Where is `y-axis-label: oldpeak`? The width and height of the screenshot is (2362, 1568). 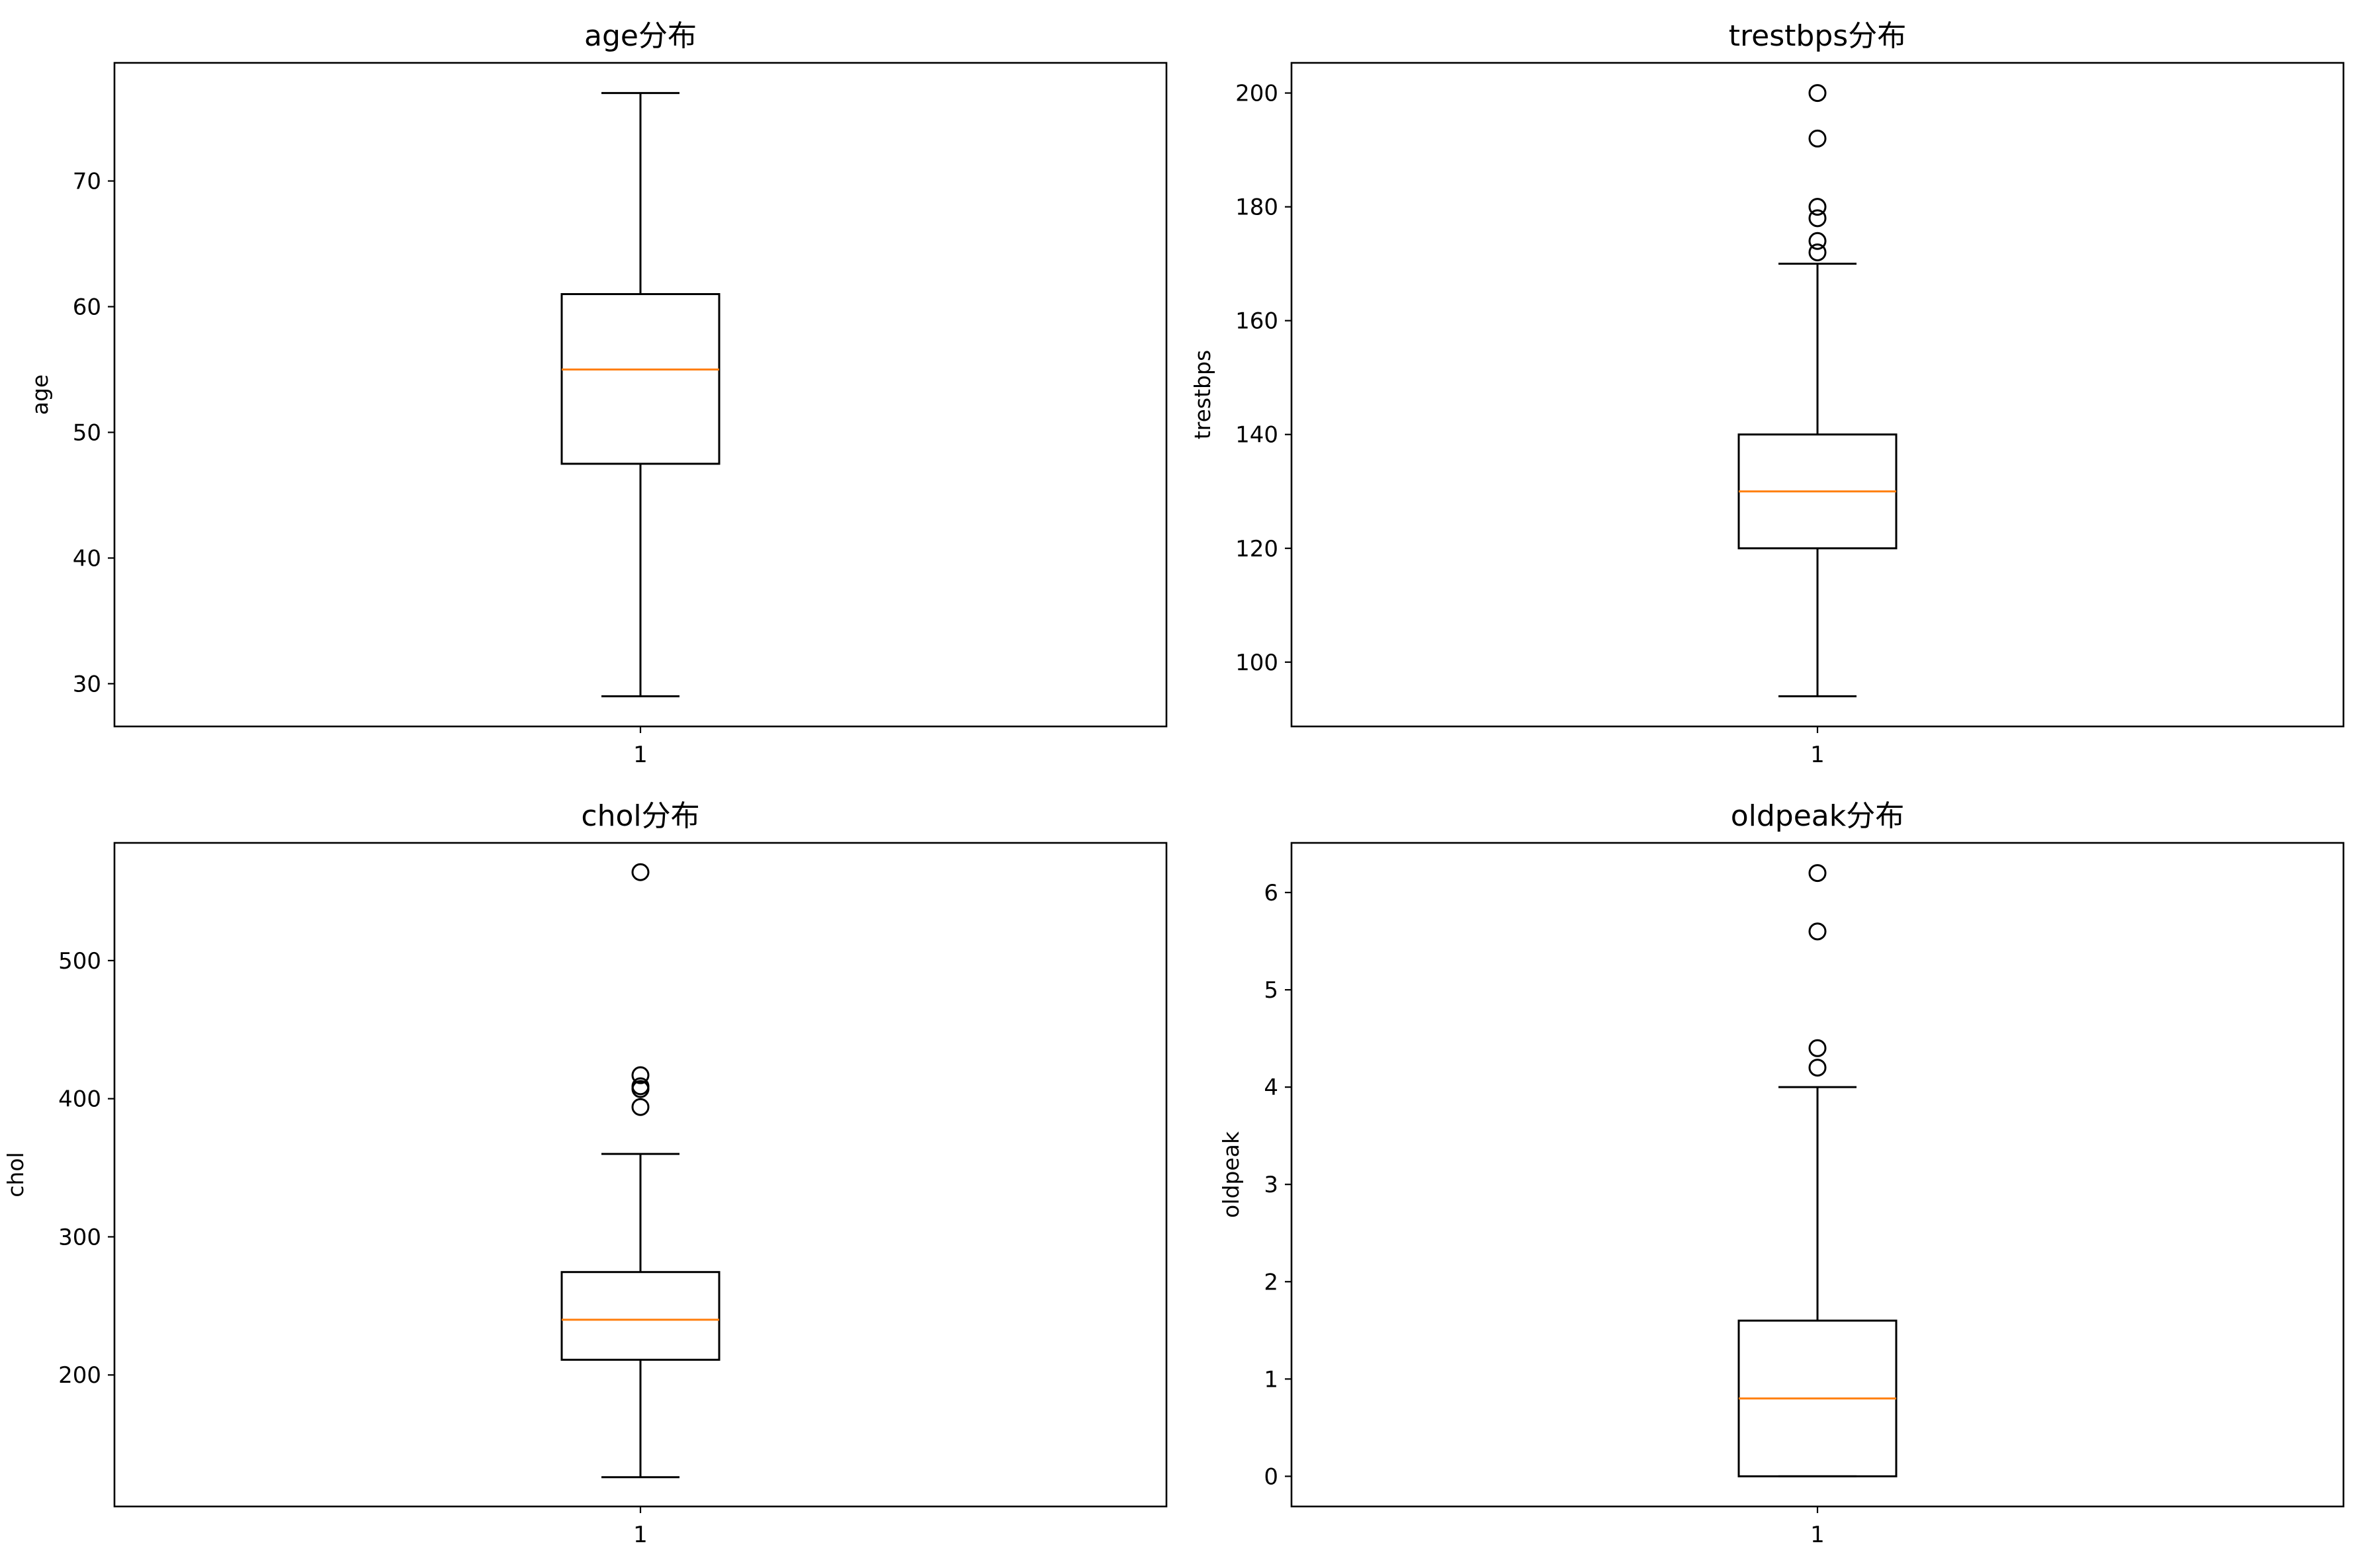
y-axis-label: oldpeak is located at coordinates (1231, 1175).